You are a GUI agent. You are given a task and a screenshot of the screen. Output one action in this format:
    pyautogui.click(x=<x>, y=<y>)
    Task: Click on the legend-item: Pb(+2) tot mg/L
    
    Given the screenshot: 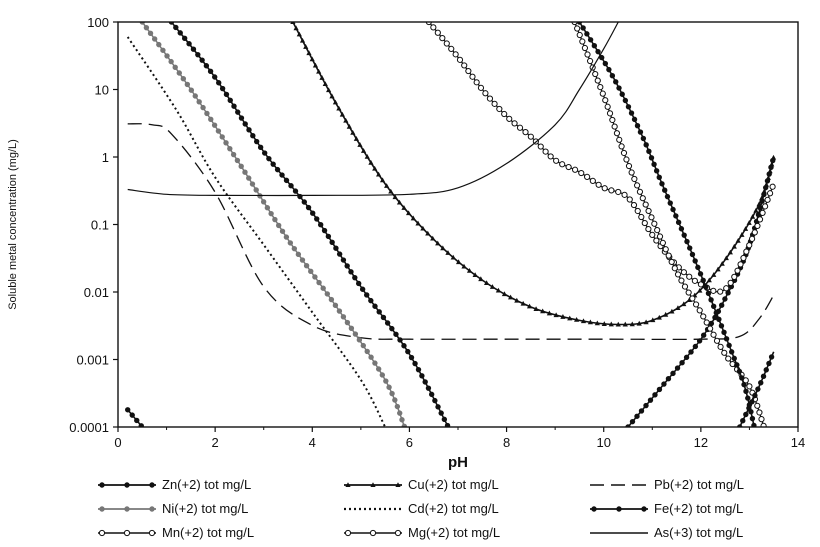 What is the action you would take?
    pyautogui.click(x=667, y=484)
    